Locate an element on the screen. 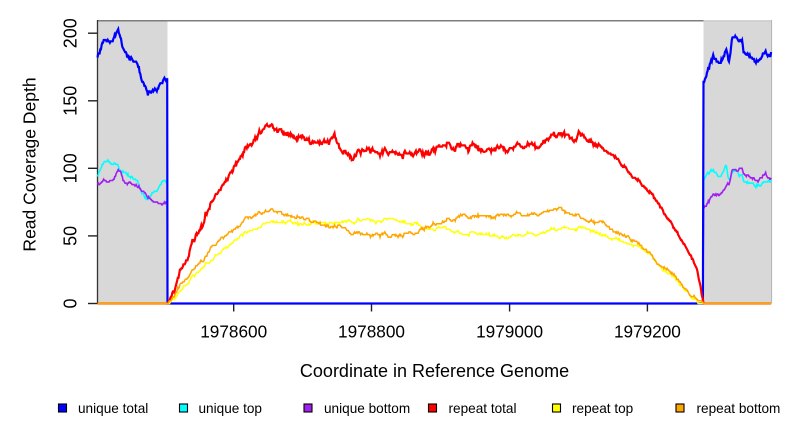  svg-text: 0 is located at coordinates (71, 303).